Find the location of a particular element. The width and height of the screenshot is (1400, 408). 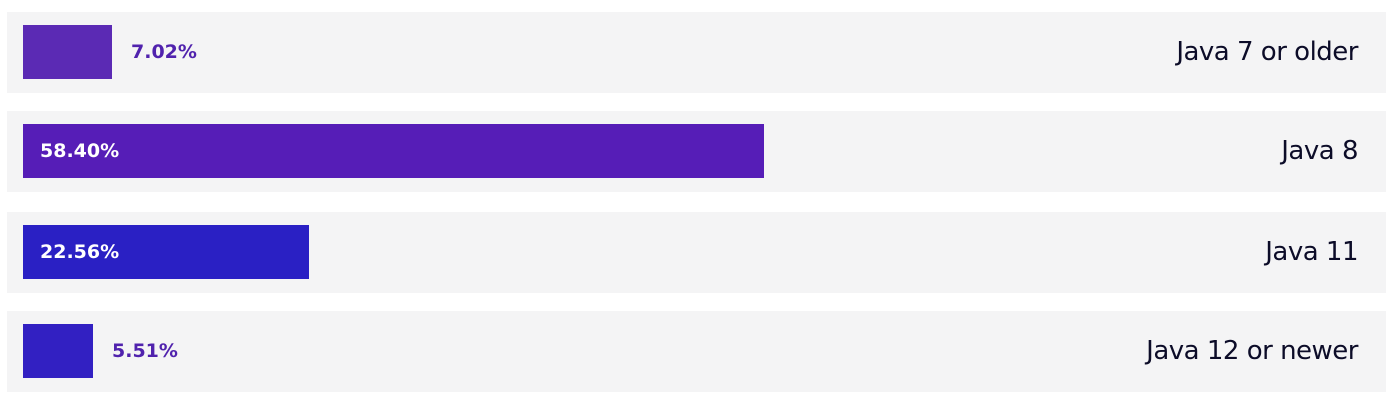

category-label: Java 11 is located at coordinates (1311, 252).